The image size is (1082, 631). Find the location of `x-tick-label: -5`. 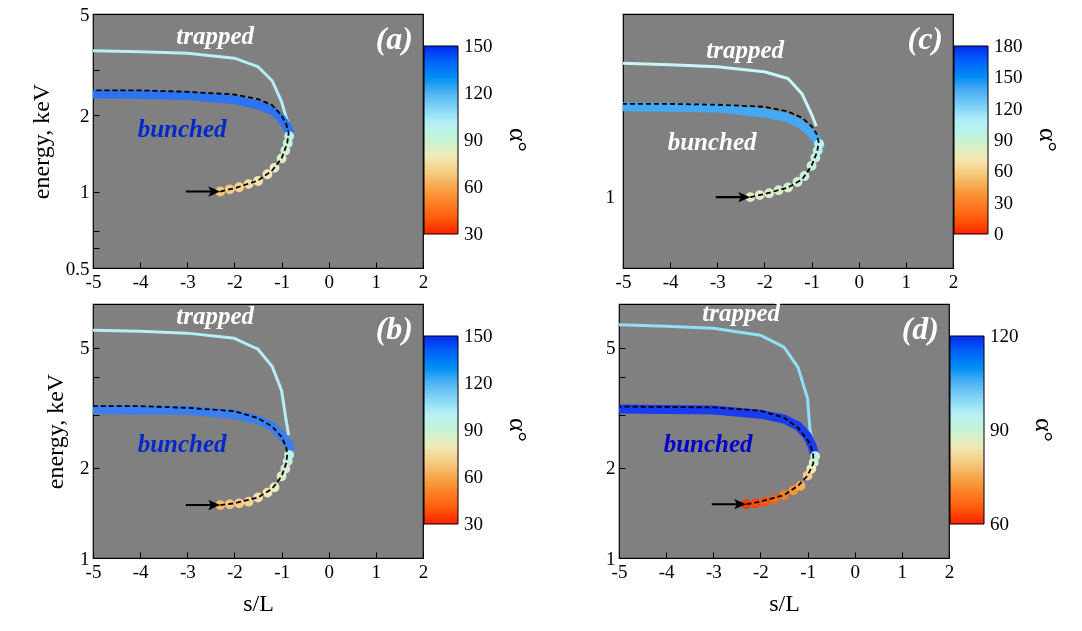

x-tick-label: -5 is located at coordinates (623, 281).